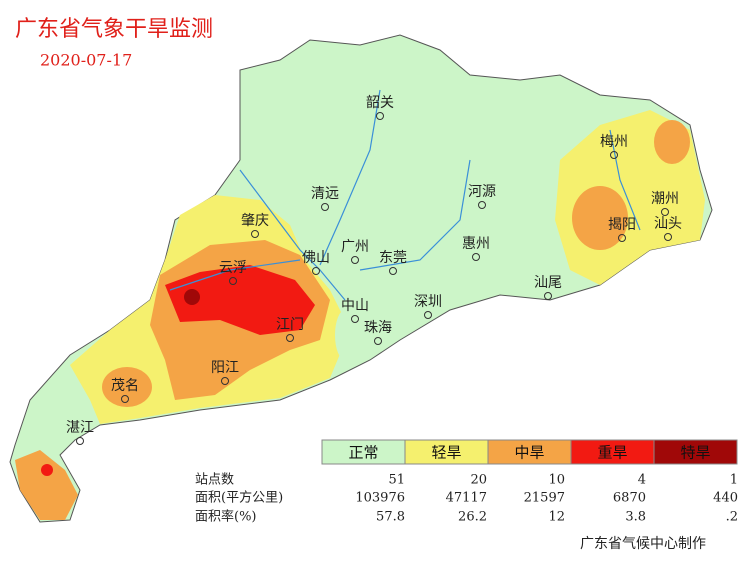 Image resolution: width=751 pixels, height=562 pixels. Describe the element at coordinates (316, 258) in the screenshot. I see `city-label: 佛山` at that location.